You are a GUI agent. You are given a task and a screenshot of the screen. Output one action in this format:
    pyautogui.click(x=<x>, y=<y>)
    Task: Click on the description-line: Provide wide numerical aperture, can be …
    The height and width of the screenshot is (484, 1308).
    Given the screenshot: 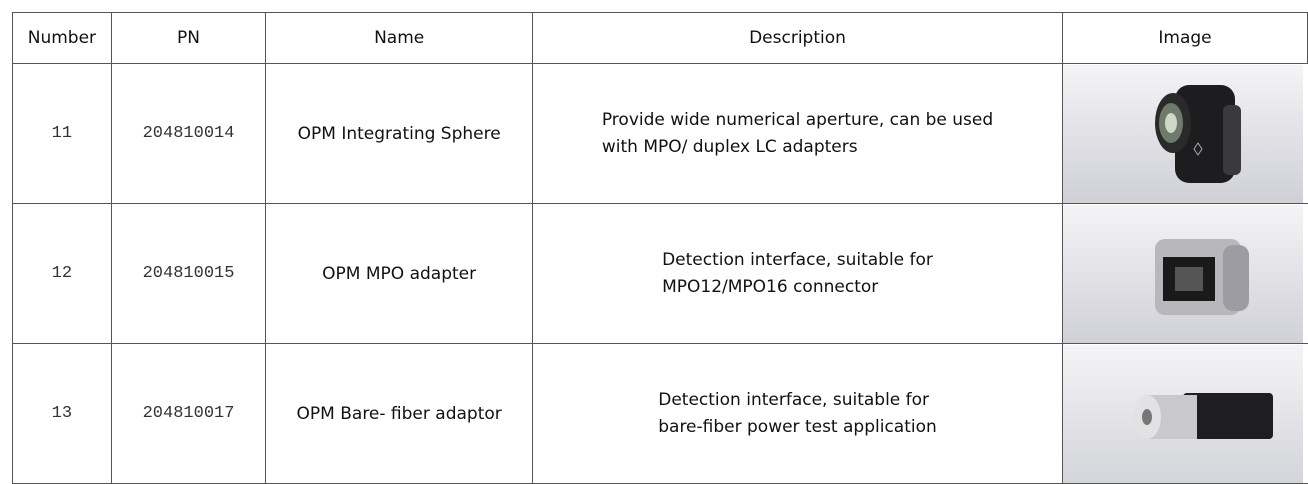 What is the action you would take?
    pyautogui.click(x=797, y=119)
    